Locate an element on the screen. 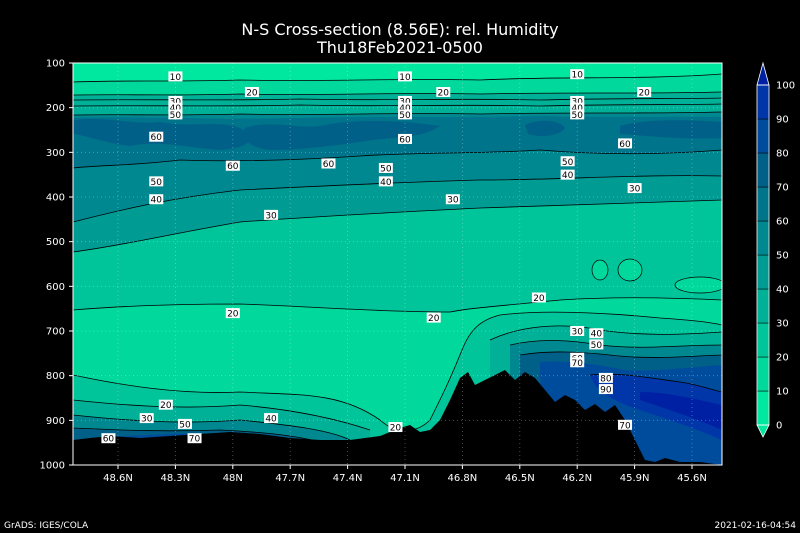  band-90-100-east is located at coordinates (681, 411).